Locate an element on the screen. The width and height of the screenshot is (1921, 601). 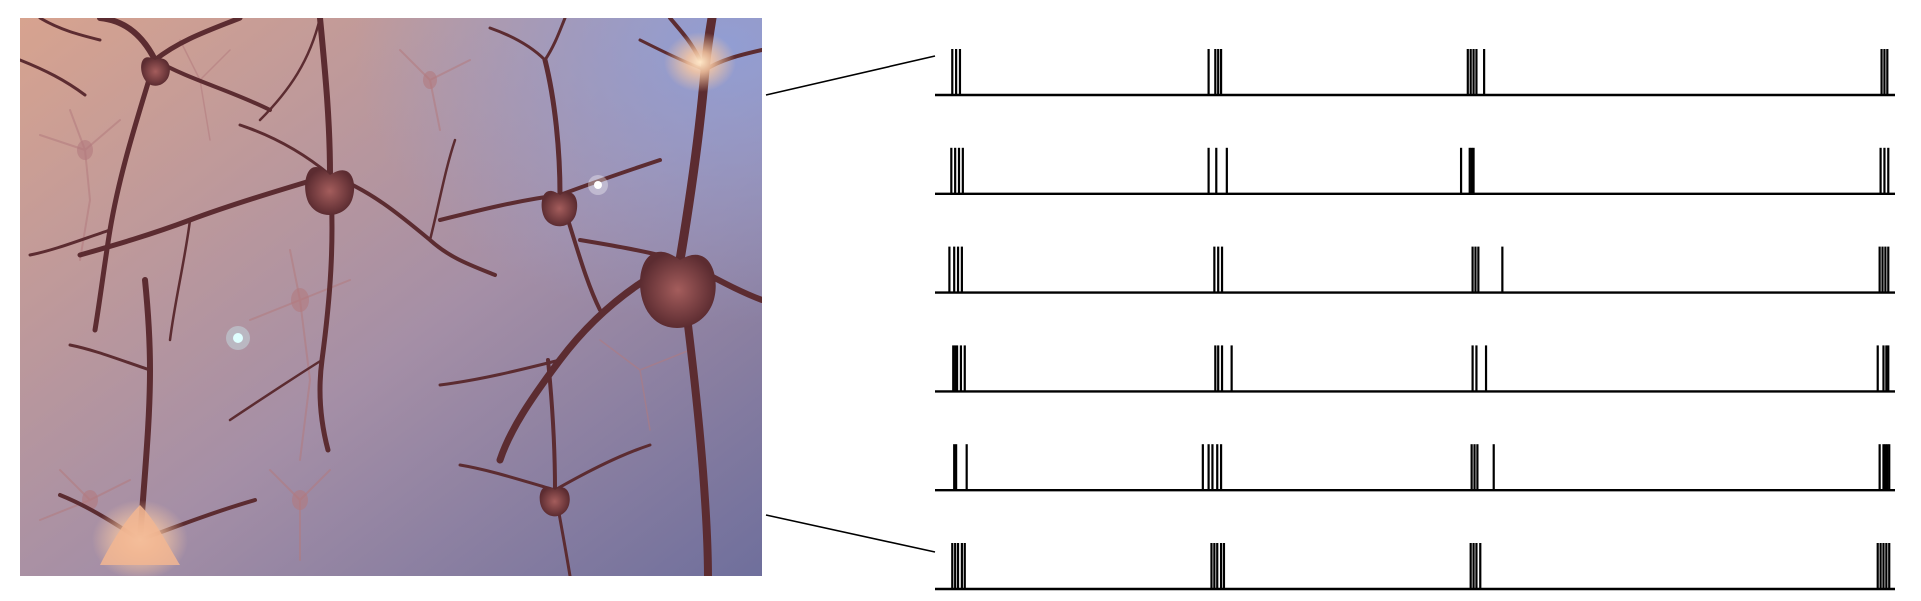
spark-center-halo is located at coordinates (598, 185).